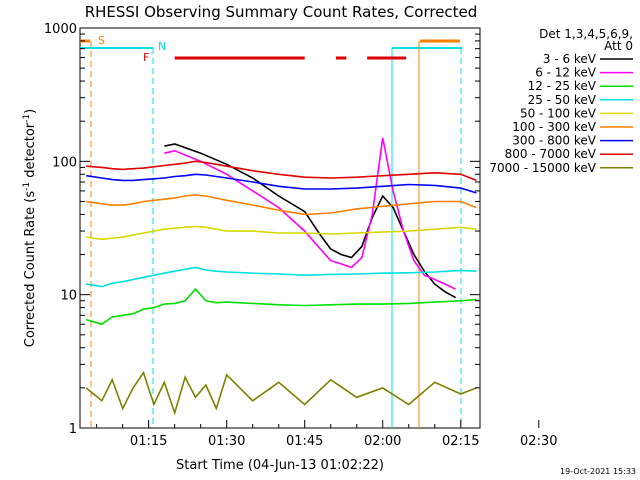 The height and width of the screenshot is (480, 640). I want to click on legend-label: 800 - 7000 keV, so click(551, 154).